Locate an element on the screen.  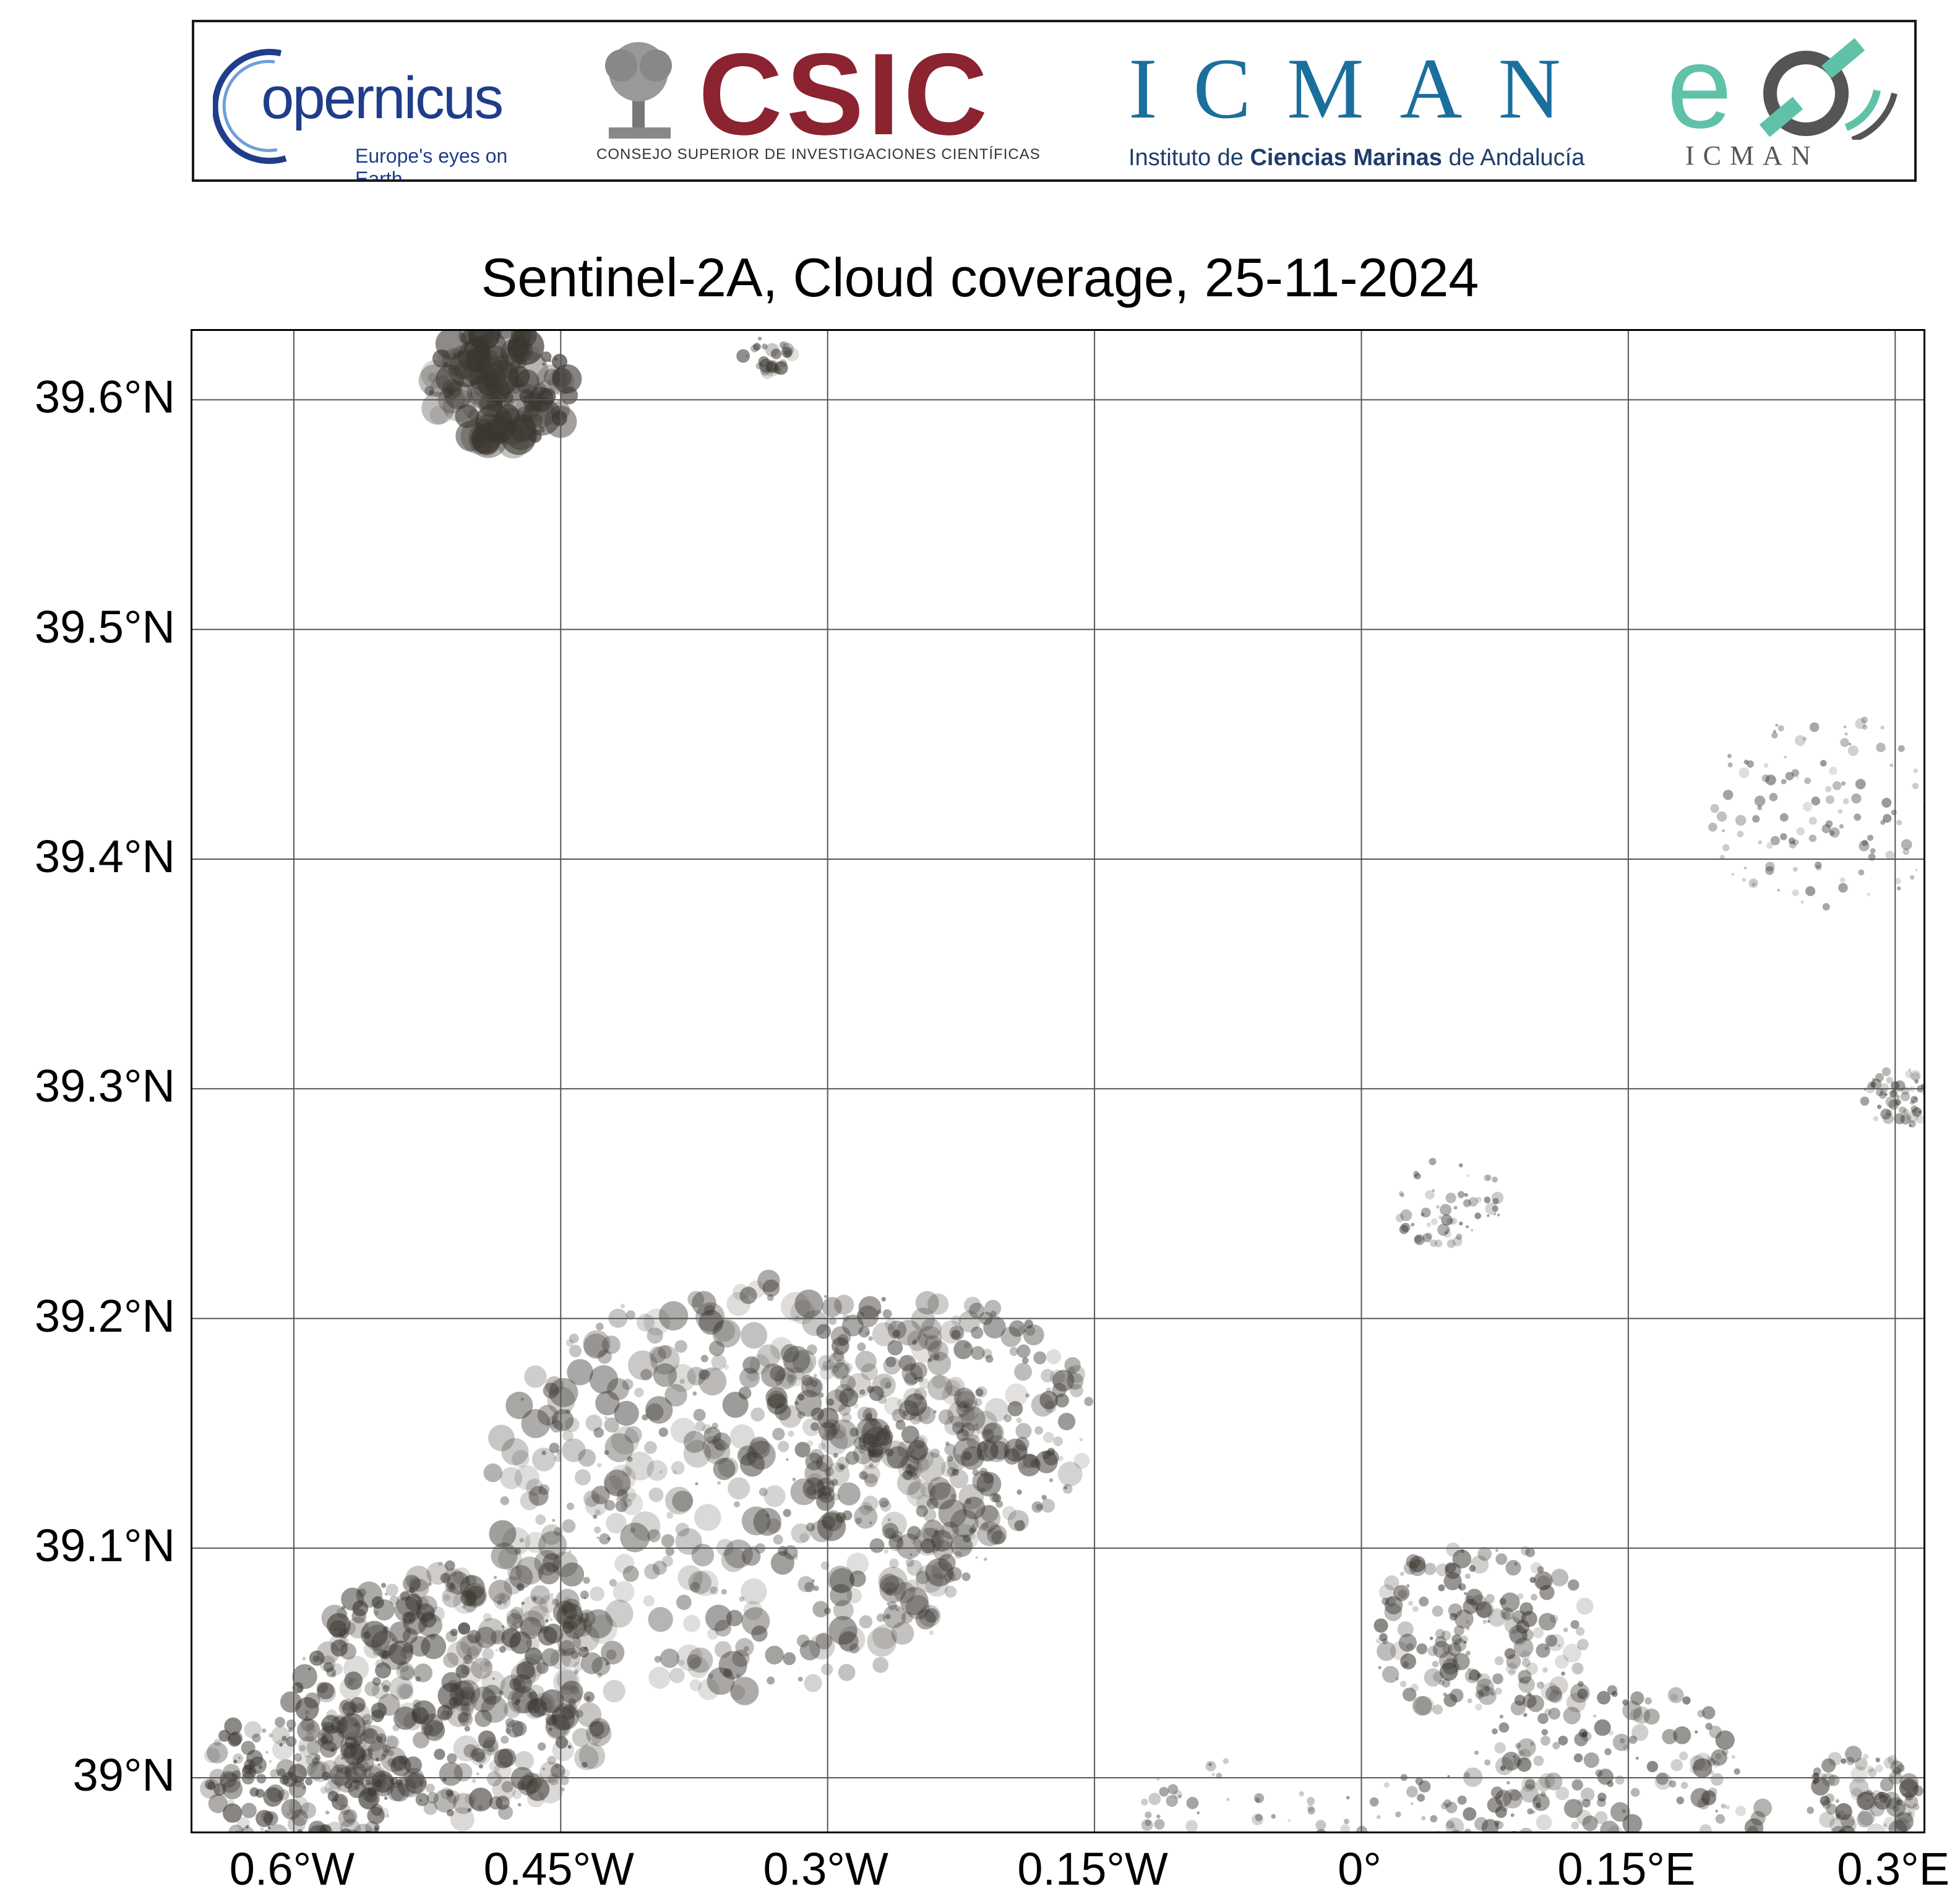
longitude-tick-label: 0.15°E is located at coordinates (1627, 1869).